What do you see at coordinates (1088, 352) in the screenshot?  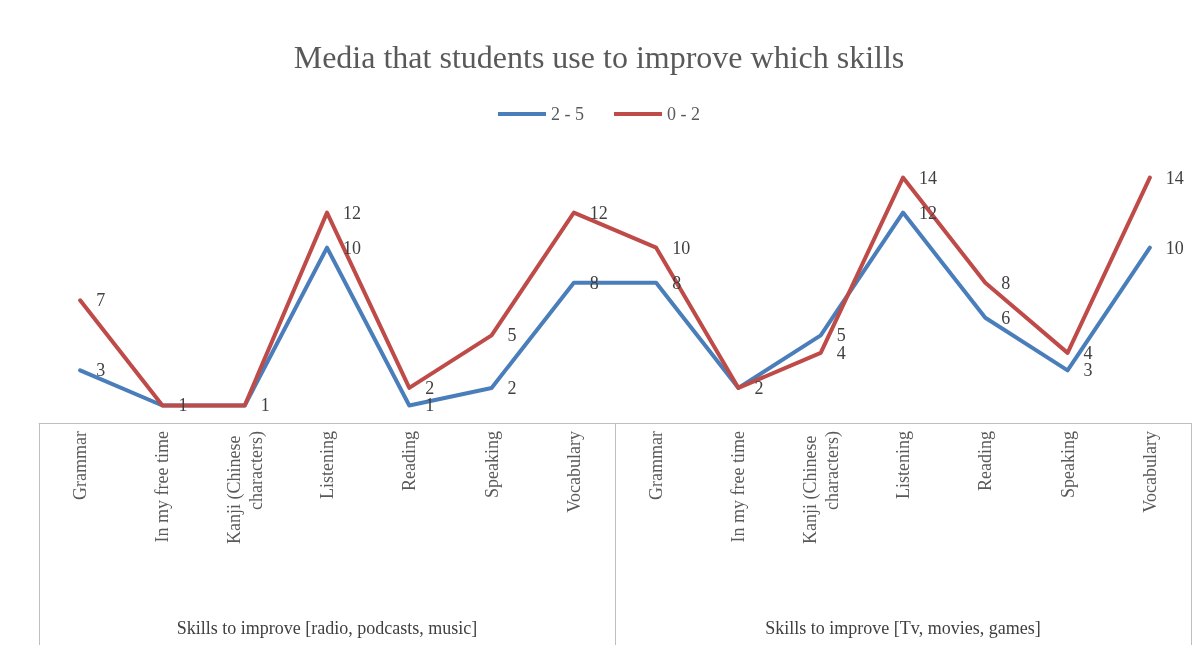 I see `data-label: 4` at bounding box center [1088, 352].